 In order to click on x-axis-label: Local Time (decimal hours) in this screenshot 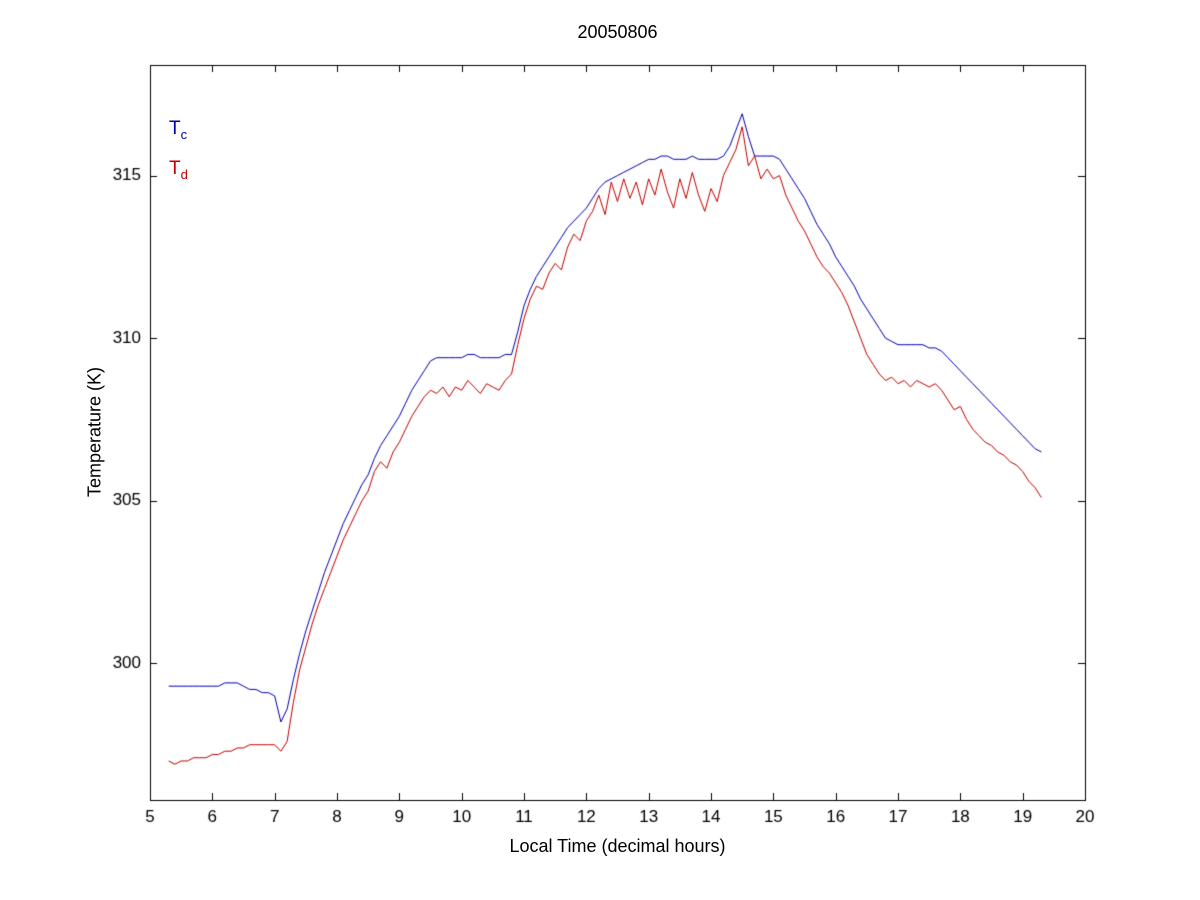, I will do `click(617, 846)`.